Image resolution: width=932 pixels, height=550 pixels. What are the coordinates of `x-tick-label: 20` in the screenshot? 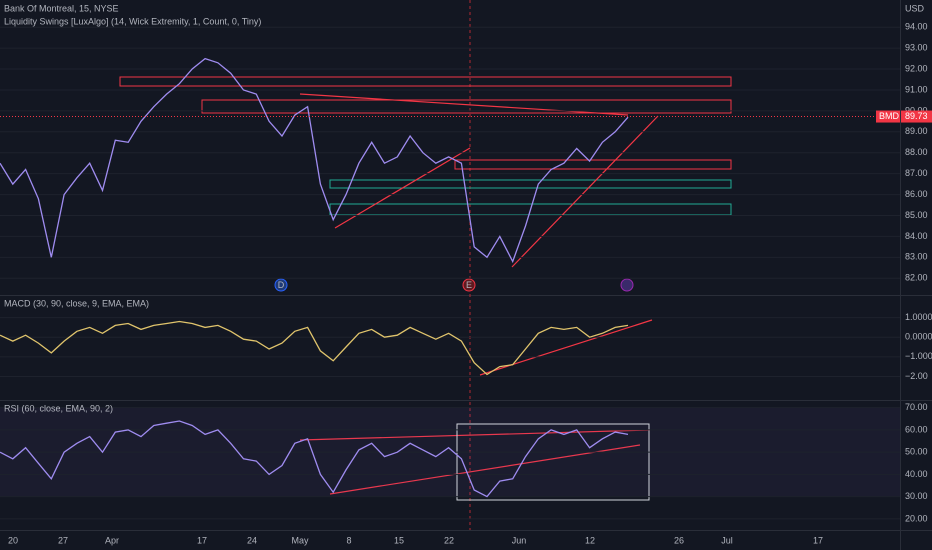 It's located at (13, 540).